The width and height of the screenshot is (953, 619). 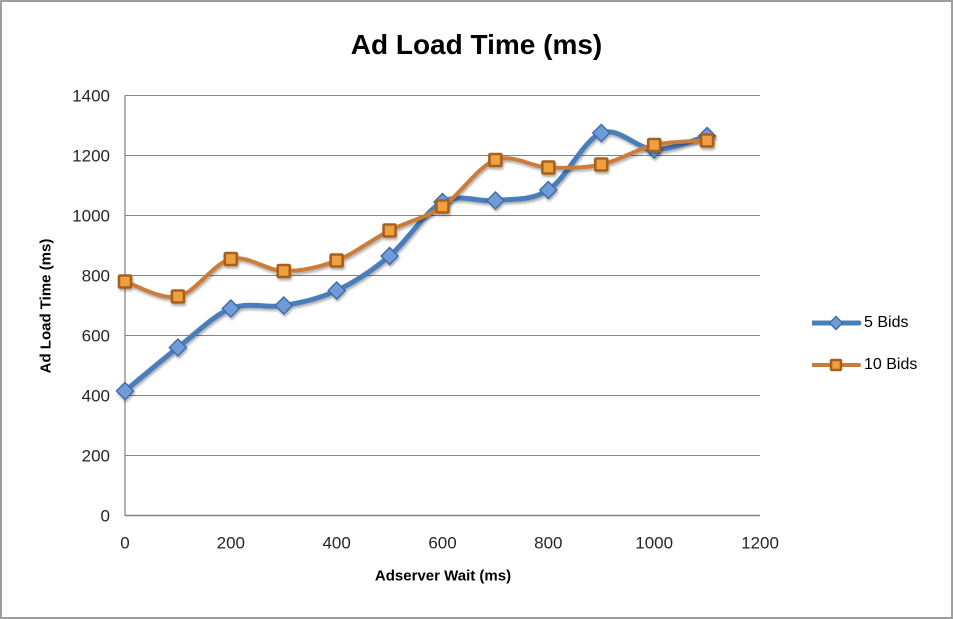 What do you see at coordinates (654, 543) in the screenshot?
I see `x-tick-label: 1000` at bounding box center [654, 543].